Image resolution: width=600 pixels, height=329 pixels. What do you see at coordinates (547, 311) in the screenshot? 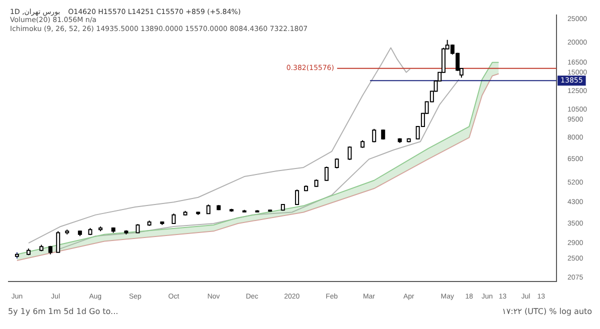
I see `text: ۱۷:۲۲ (UTC) % log auto` at bounding box center [547, 311].